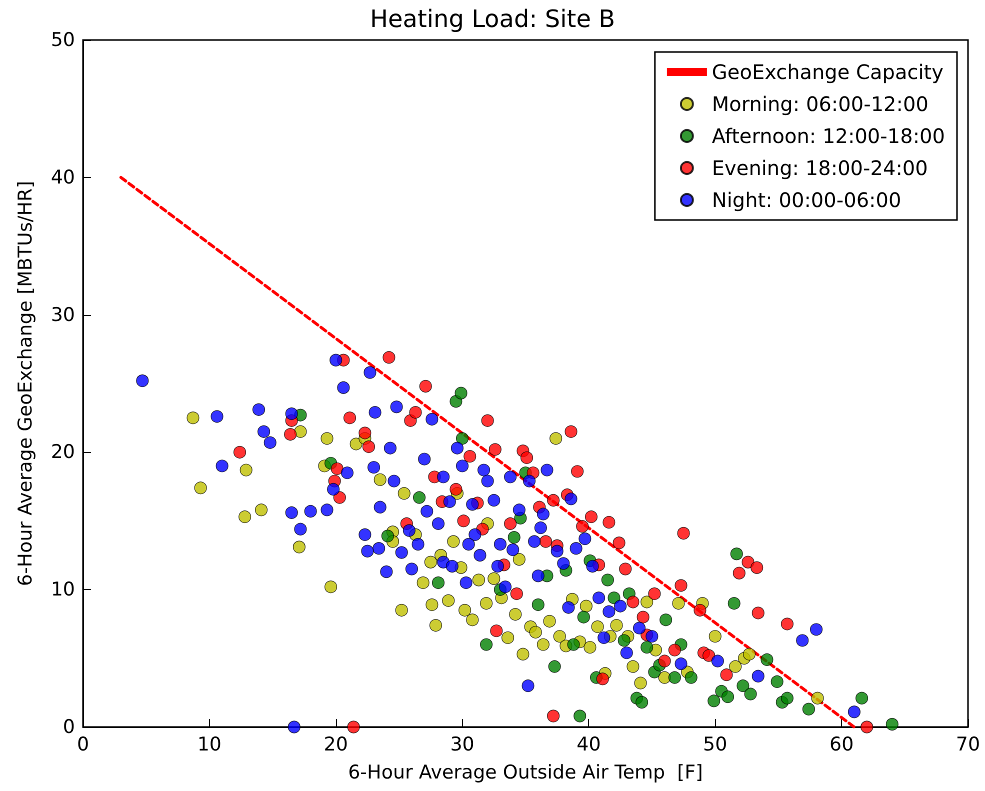  Describe the element at coordinates (493, 19) in the screenshot. I see `chart-title: Heating Load: Site B` at that location.